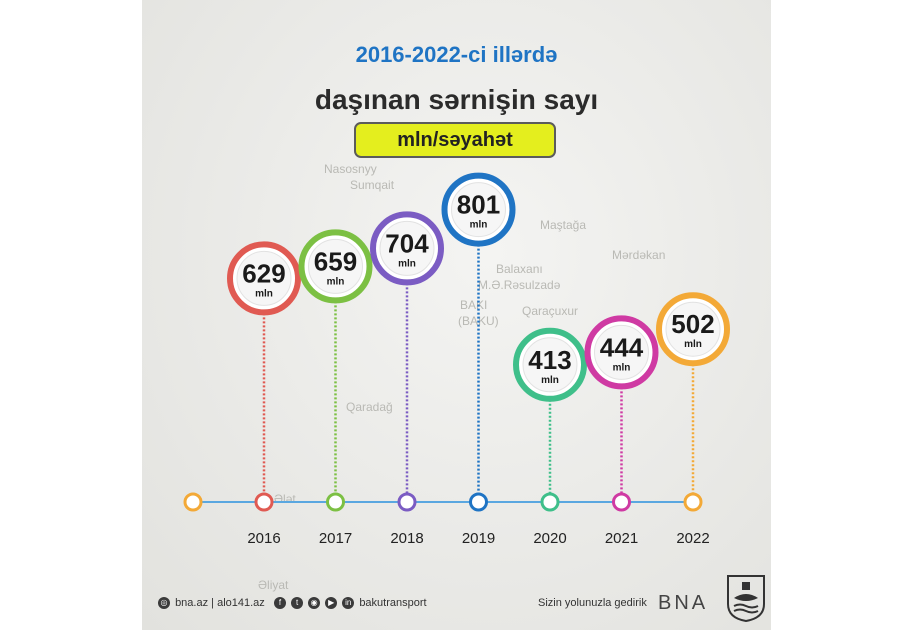 This screenshot has height=630, width=923. What do you see at coordinates (335, 261) in the screenshot?
I see `data-label-value: 659` at bounding box center [335, 261].